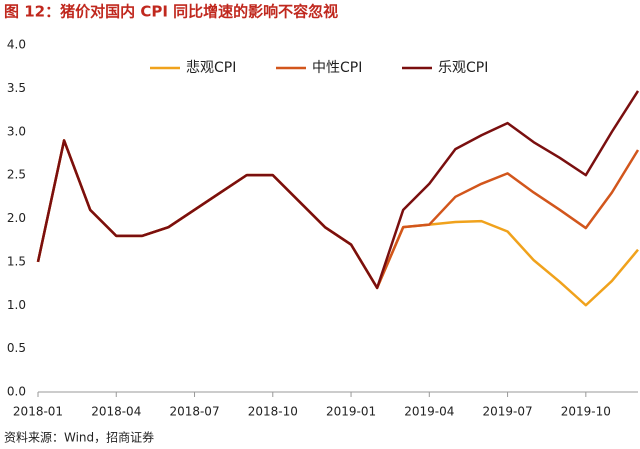  I want to click on x-tick-label: 2018-07, so click(194, 412).